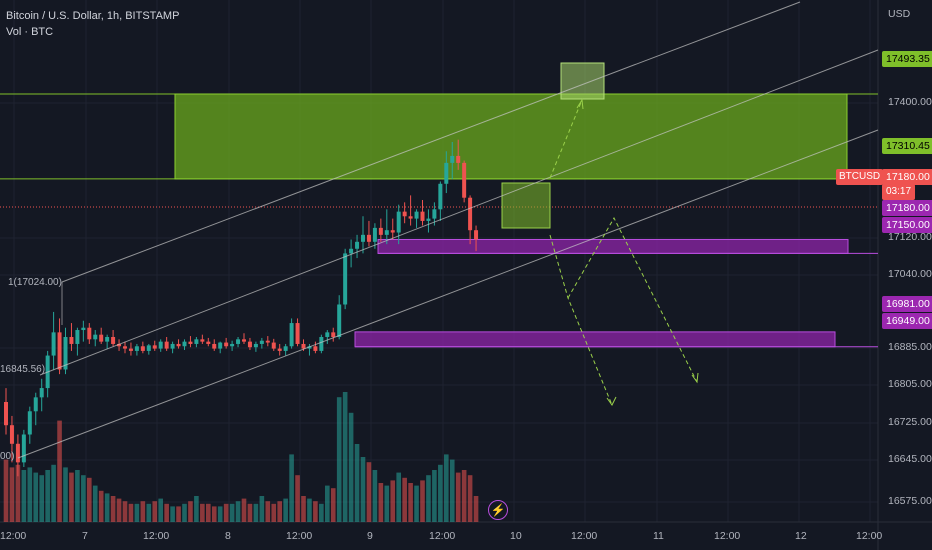 The width and height of the screenshot is (932, 550). Describe the element at coordinates (907, 208) in the screenshot. I see `box1-top-price-label: 17180.00` at that location.